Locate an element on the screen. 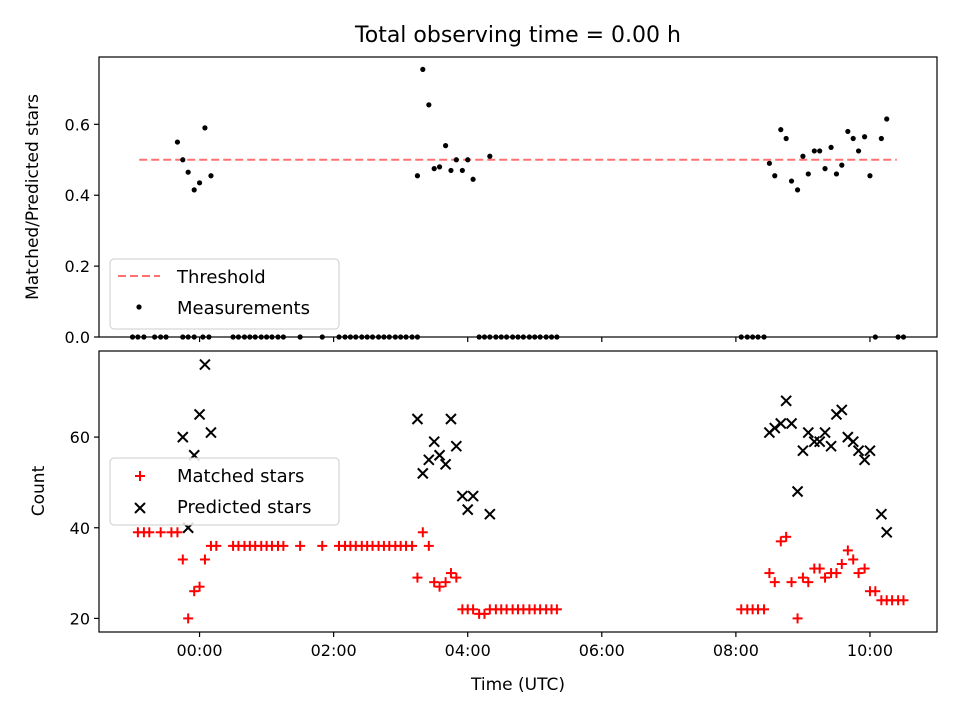 The width and height of the screenshot is (960, 720). bottom-y-tick-label: 60 is located at coordinates (80, 437).